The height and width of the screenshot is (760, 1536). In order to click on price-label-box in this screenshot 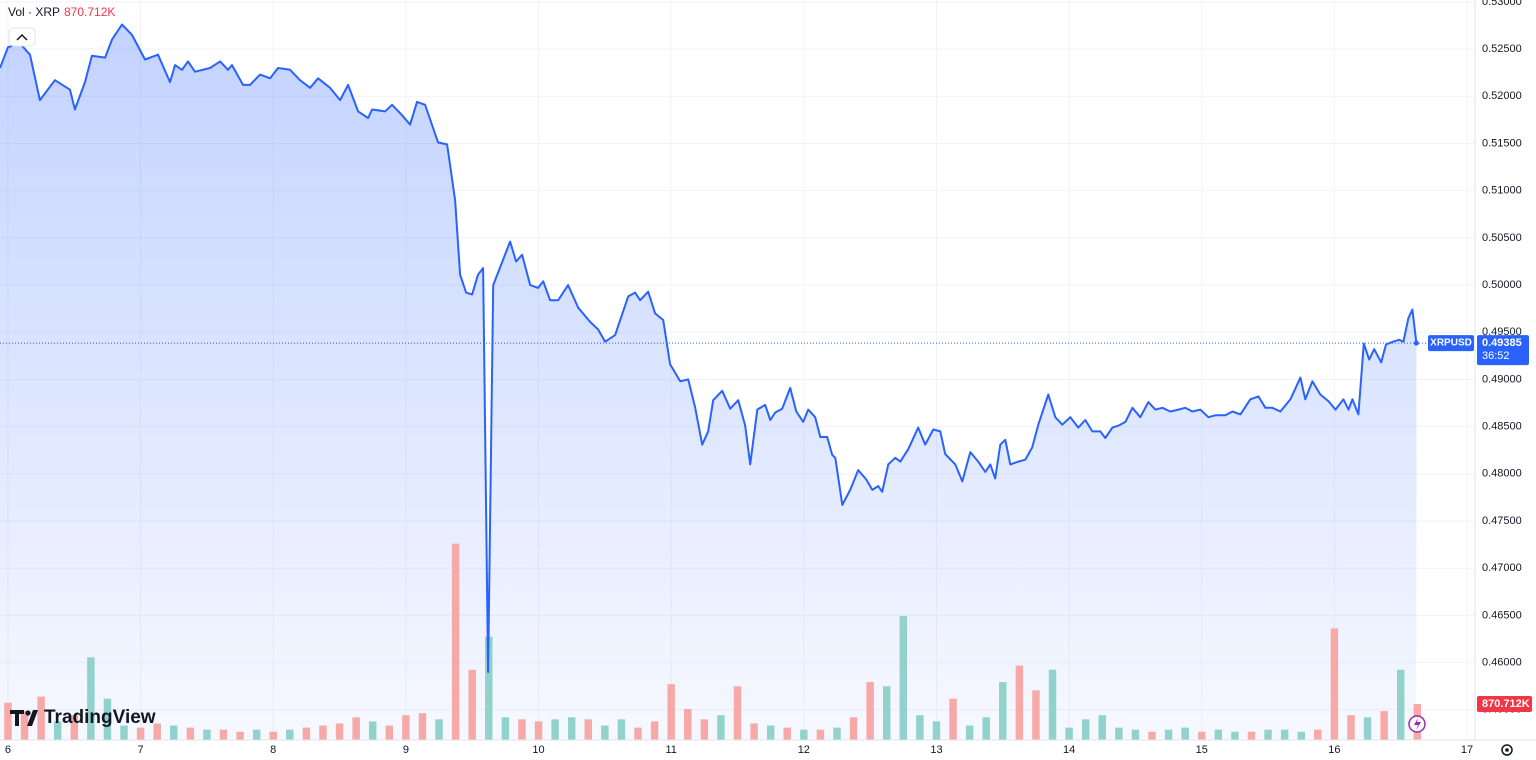, I will do `click(1503, 350)`.